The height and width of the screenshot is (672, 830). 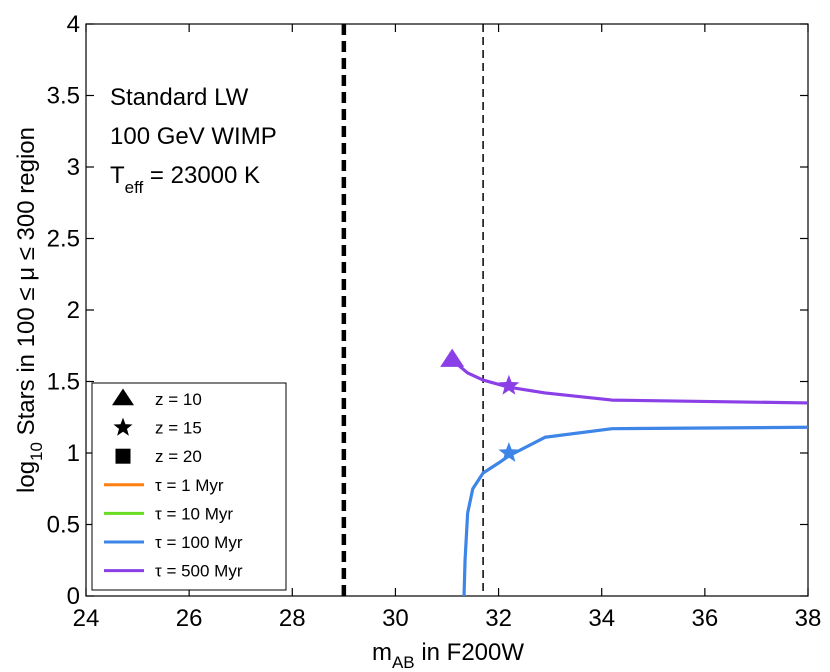 What do you see at coordinates (123, 426) in the screenshot?
I see `legend-star-icon` at bounding box center [123, 426].